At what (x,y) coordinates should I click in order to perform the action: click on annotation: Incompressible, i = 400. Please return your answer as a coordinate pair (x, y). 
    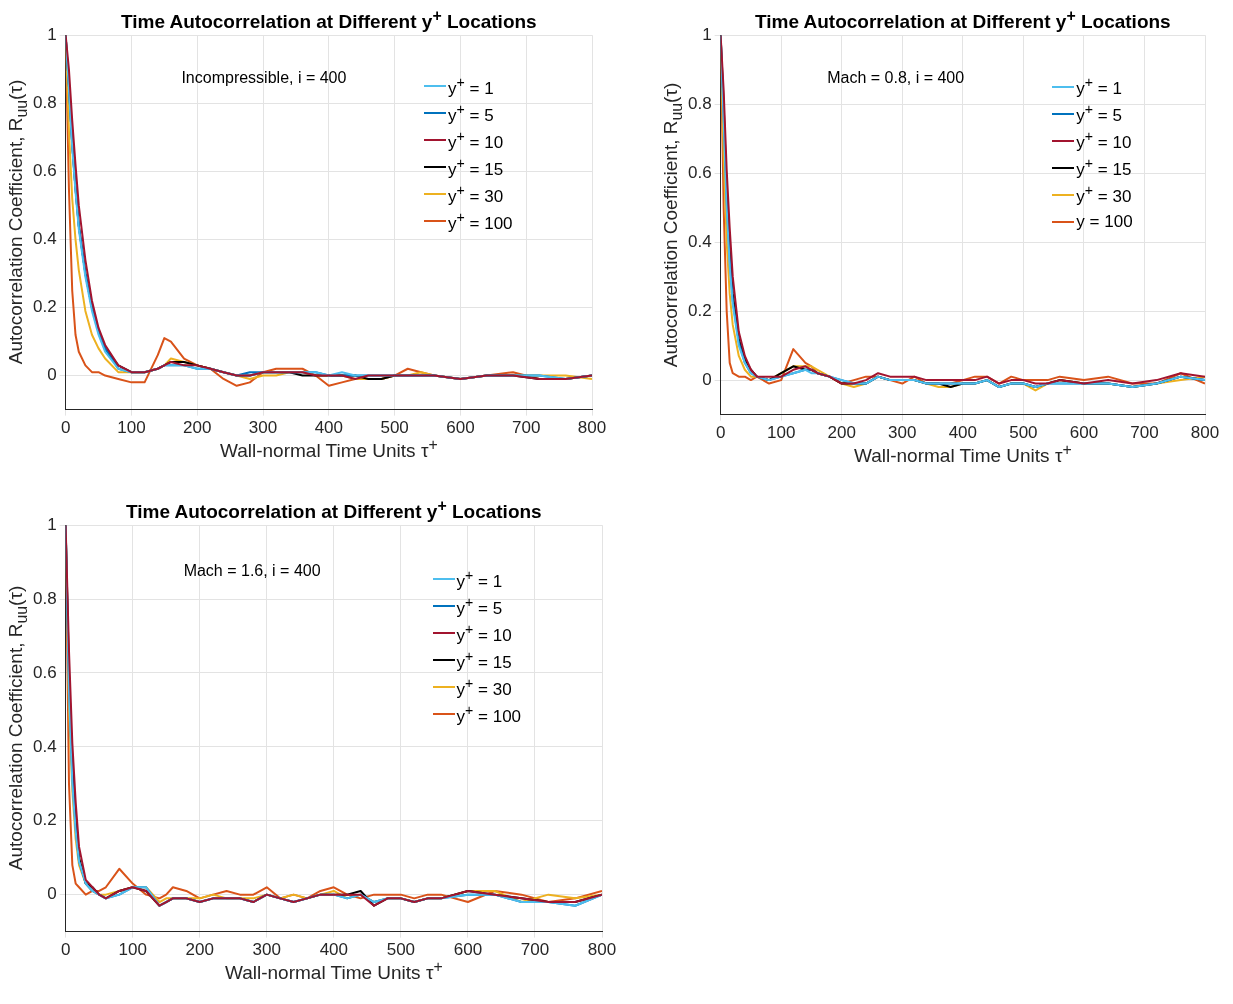
    Looking at the image, I should click on (264, 77).